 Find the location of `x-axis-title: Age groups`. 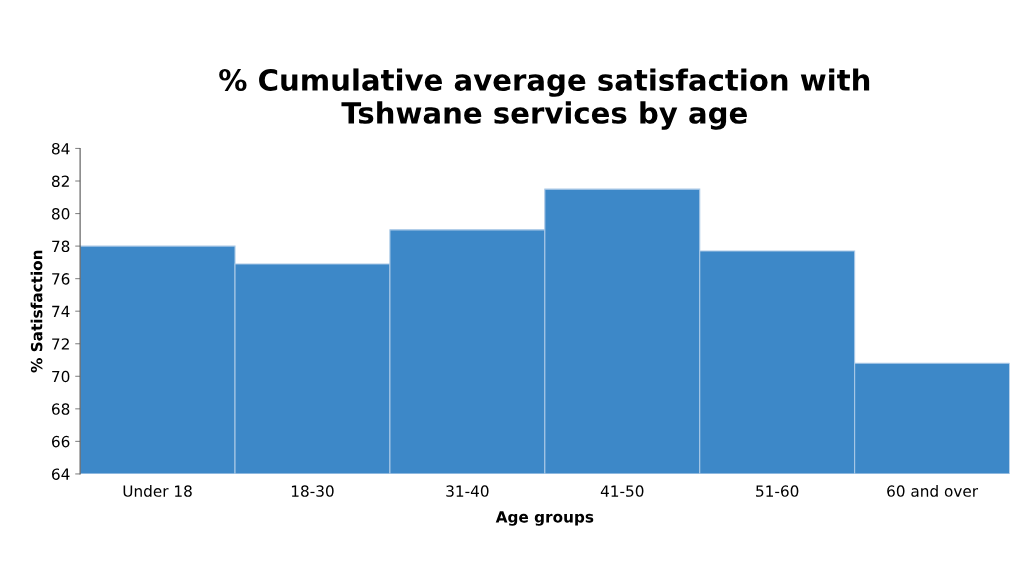

x-axis-title: Age groups is located at coordinates (544, 518).